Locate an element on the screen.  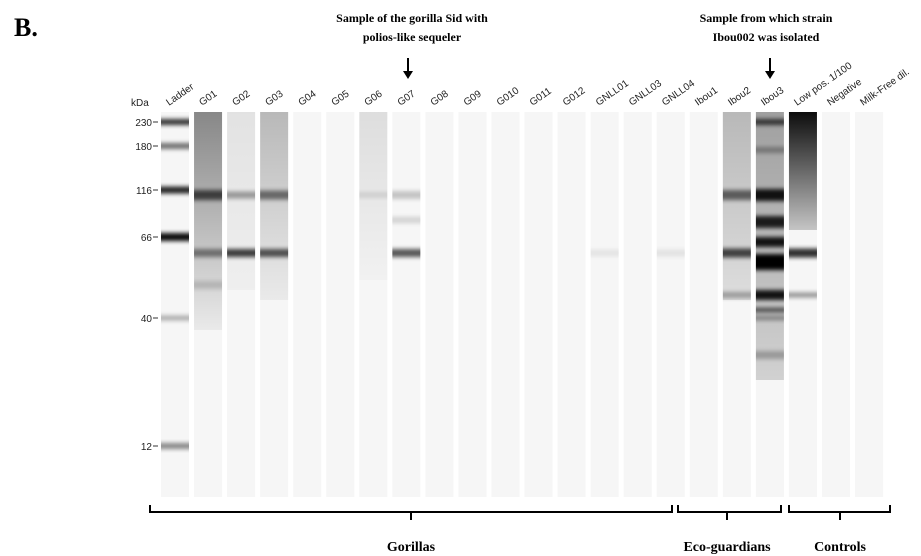
annotation-line: Ibou002 was isolated is located at coordinates (766, 37).